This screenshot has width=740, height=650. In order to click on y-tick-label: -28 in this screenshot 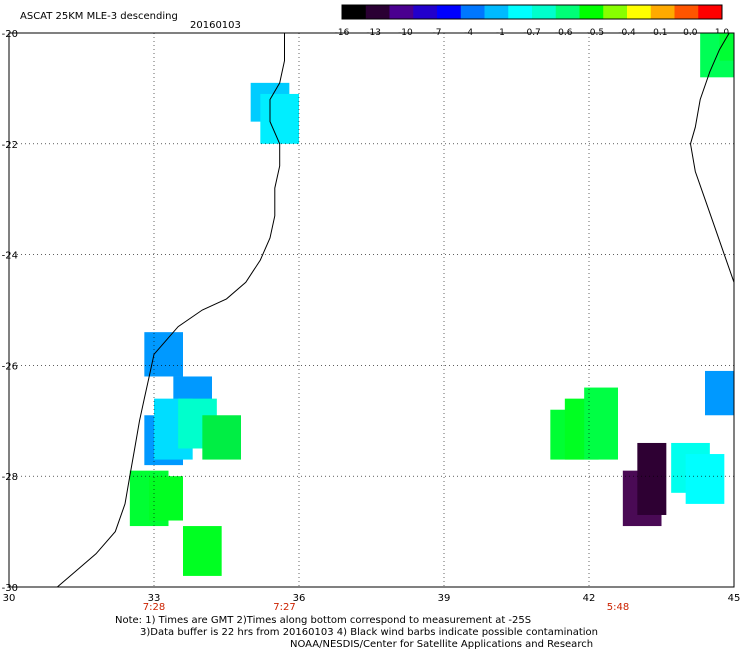, I will do `click(10, 477)`.